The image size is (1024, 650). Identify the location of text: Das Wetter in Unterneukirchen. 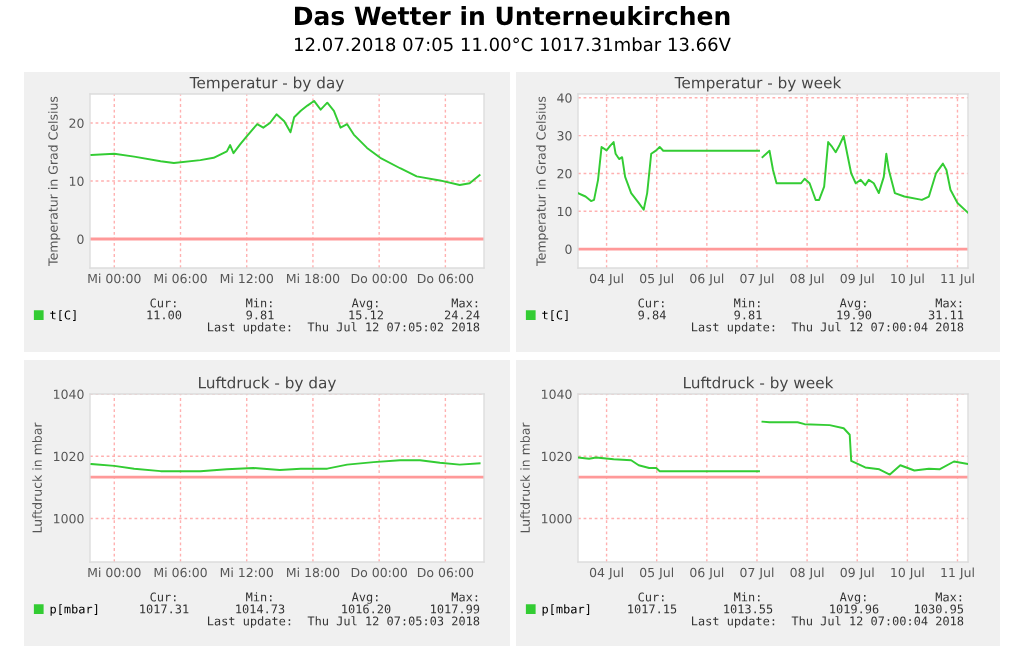
(512, 15).